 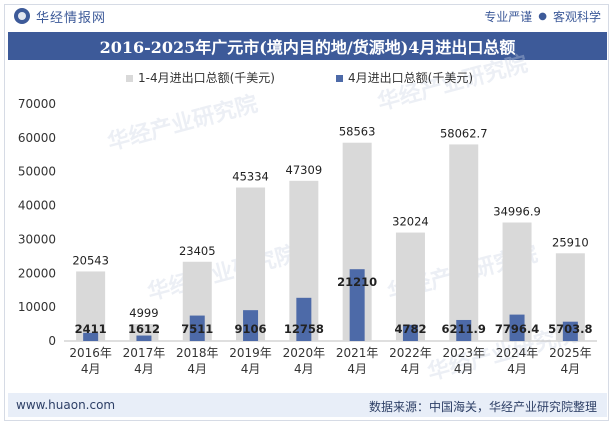 What do you see at coordinates (410, 222) in the screenshot?
I see `data-label-total: 32024` at bounding box center [410, 222].